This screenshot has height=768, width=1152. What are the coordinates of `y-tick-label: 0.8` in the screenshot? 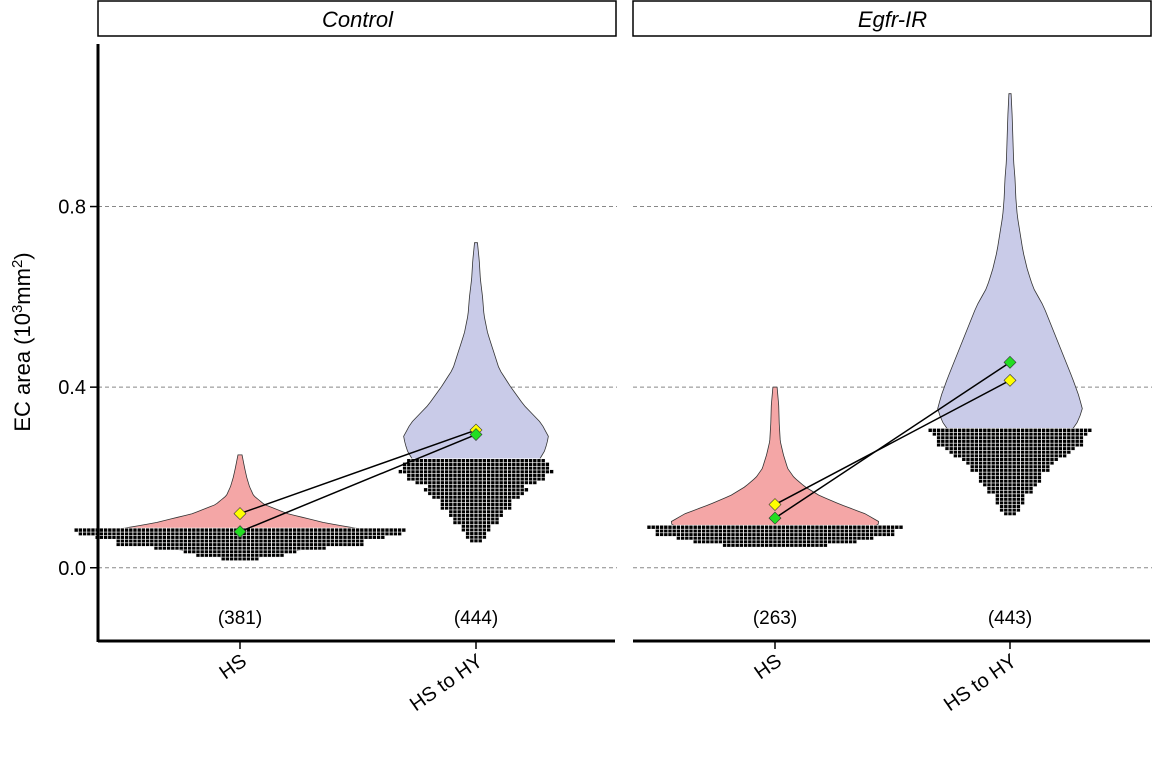 It's located at (72, 208).